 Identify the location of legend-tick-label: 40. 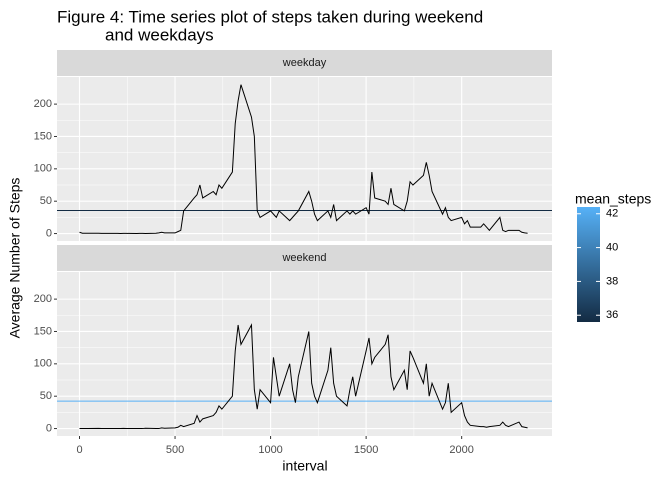
(612, 247).